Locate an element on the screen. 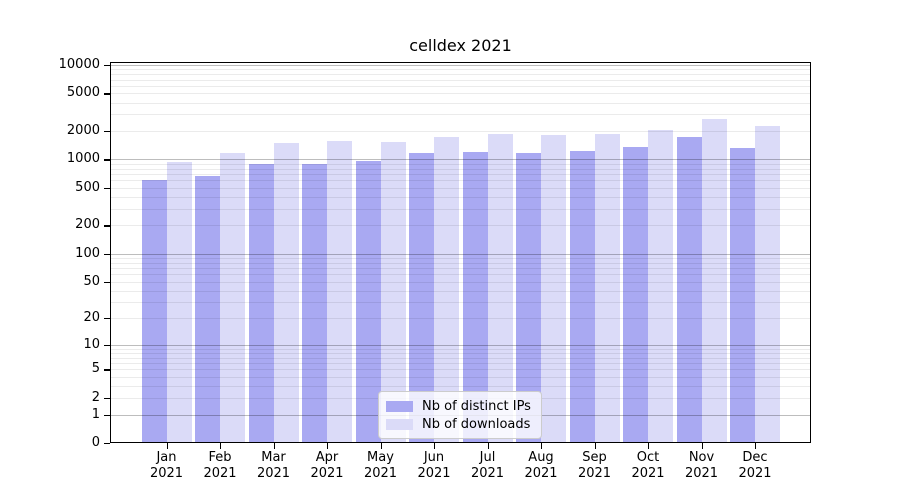 The width and height of the screenshot is (900, 500). x-tick-label-jun: Jun 2021 is located at coordinates (434, 465).